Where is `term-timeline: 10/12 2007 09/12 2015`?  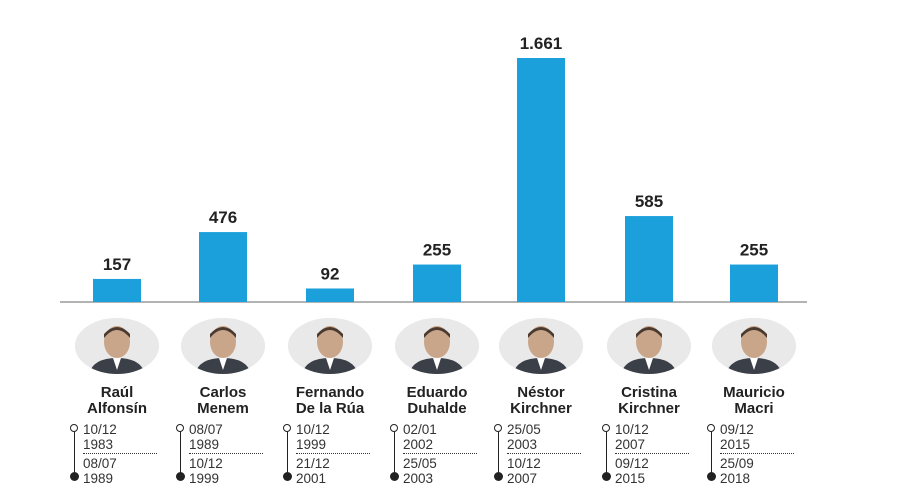
term-timeline: 10/12 2007 09/12 2015 is located at coordinates (649, 454).